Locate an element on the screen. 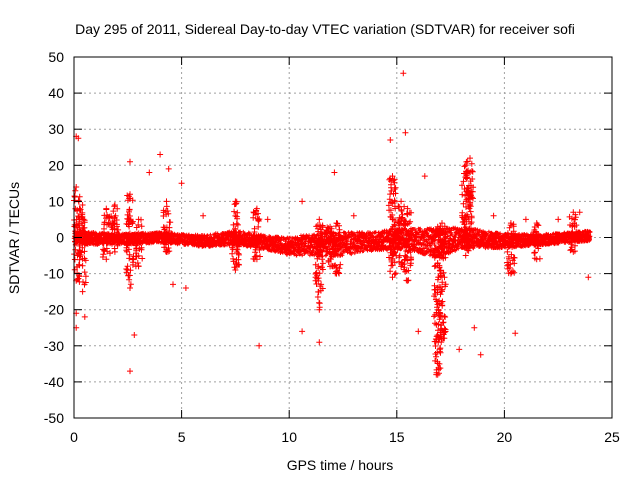 Image resolution: width=640 pixels, height=480 pixels. y-tick-label: 10 is located at coordinates (56, 201).